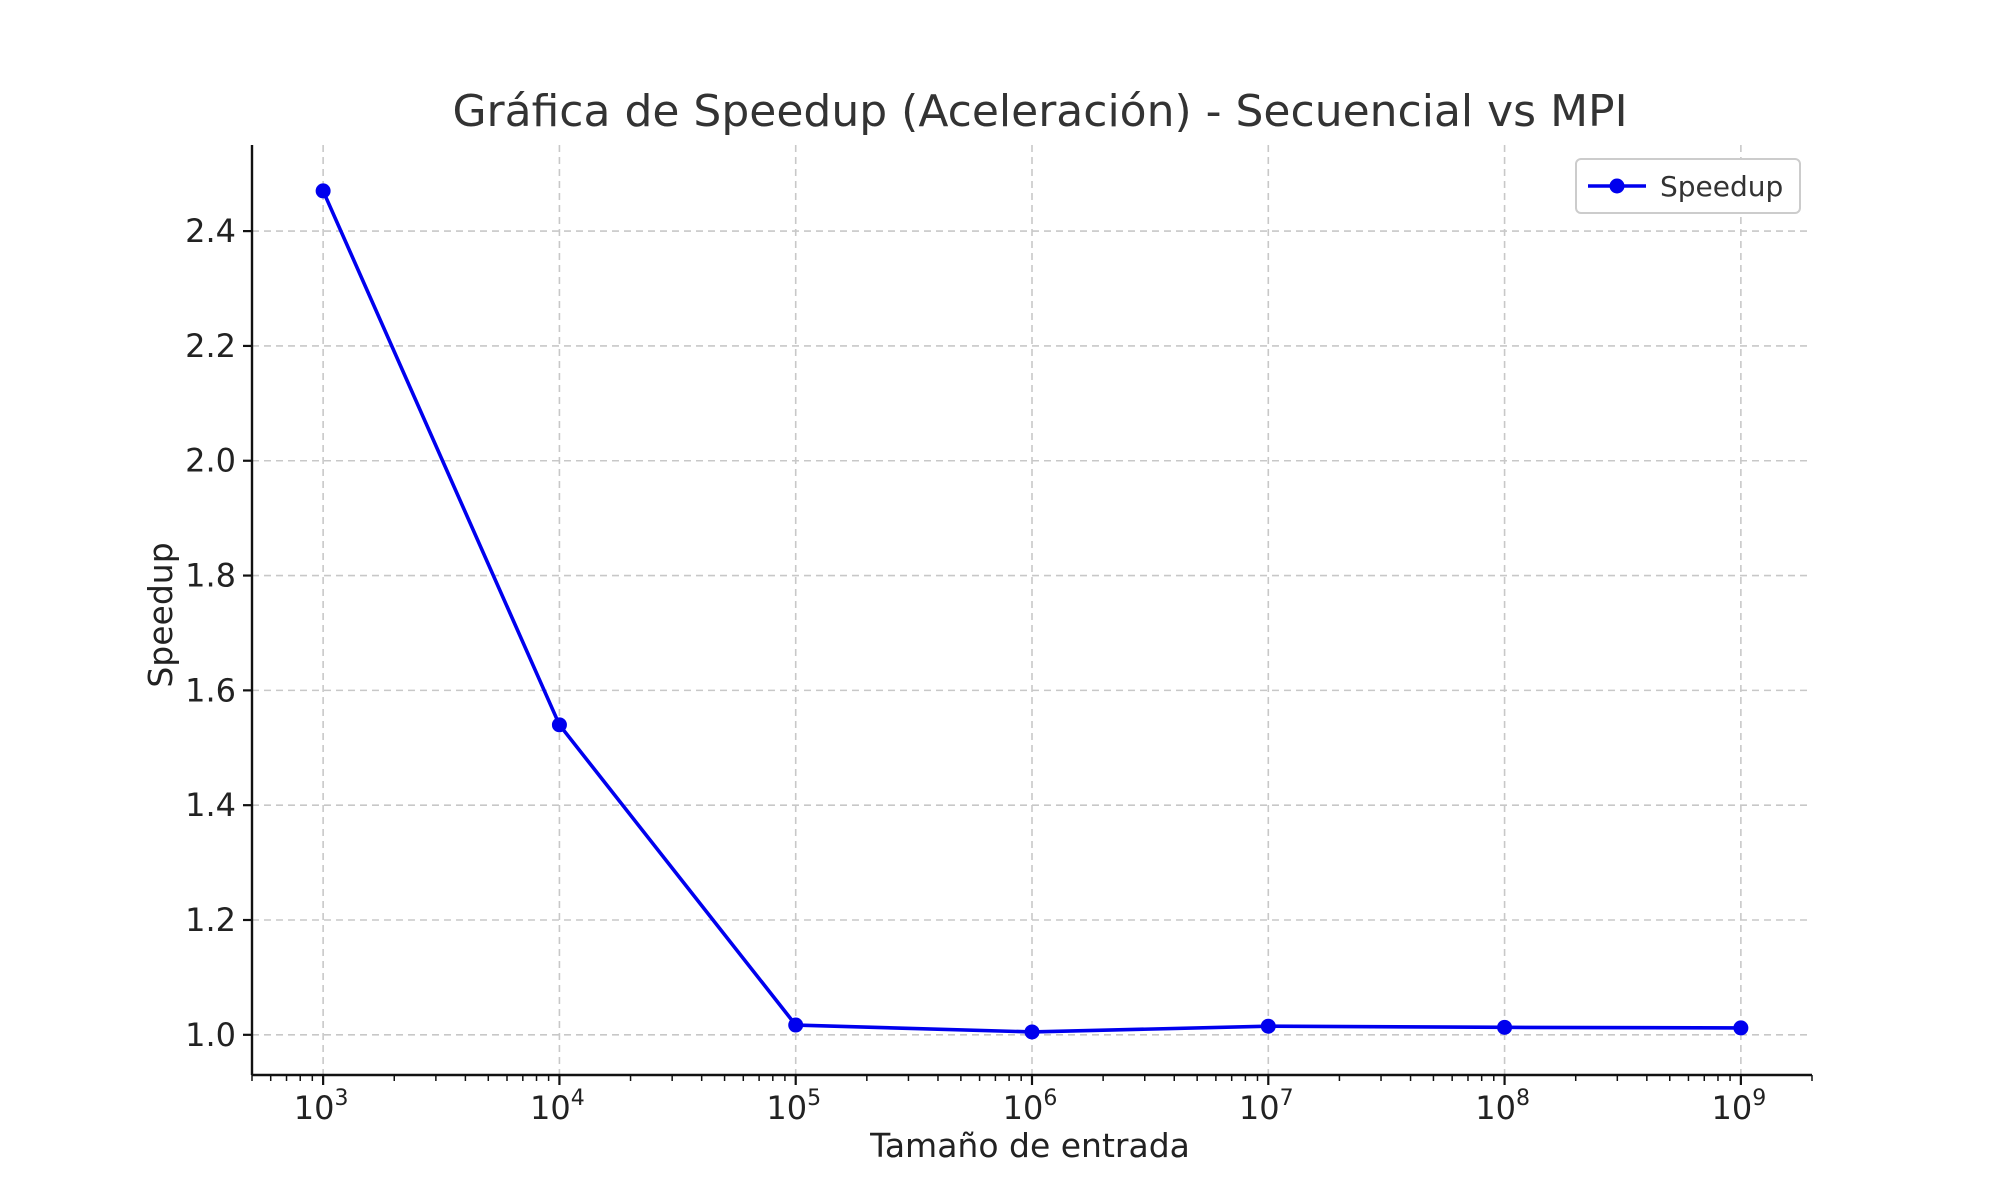 The width and height of the screenshot is (2000, 1200). What do you see at coordinates (557, 1106) in the screenshot?
I see `x-tick-label: 10⁴` at bounding box center [557, 1106].